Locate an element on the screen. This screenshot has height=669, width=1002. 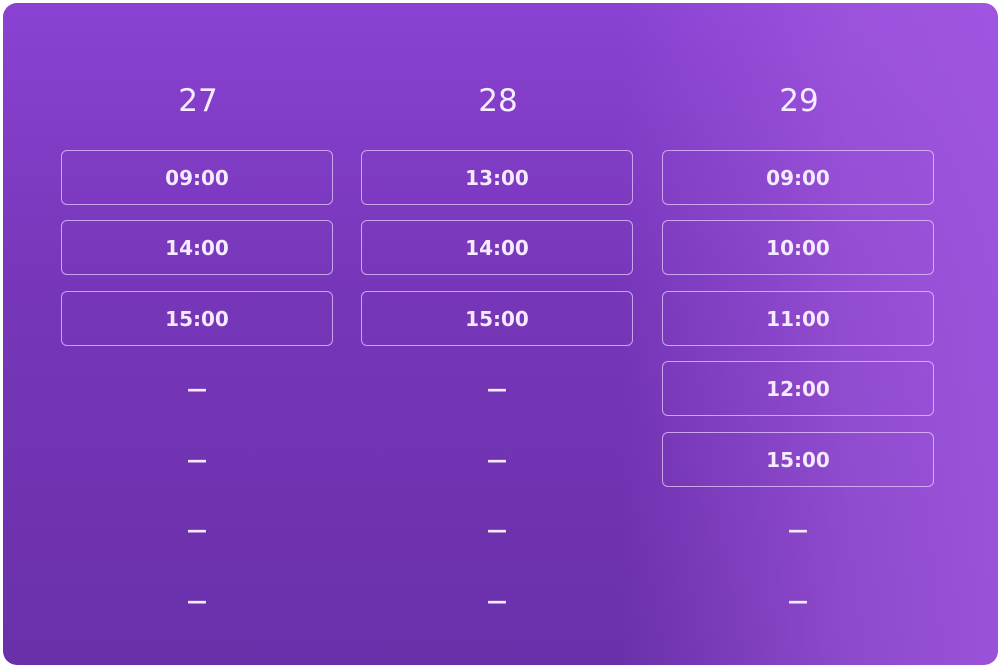
day-label: 27 is located at coordinates (198, 101).